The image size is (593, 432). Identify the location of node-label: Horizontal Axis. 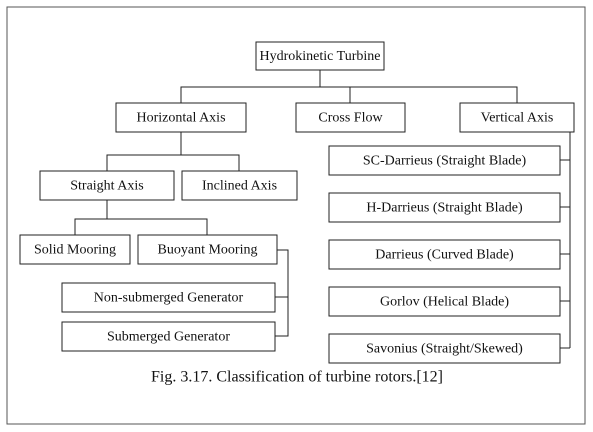
(180, 118).